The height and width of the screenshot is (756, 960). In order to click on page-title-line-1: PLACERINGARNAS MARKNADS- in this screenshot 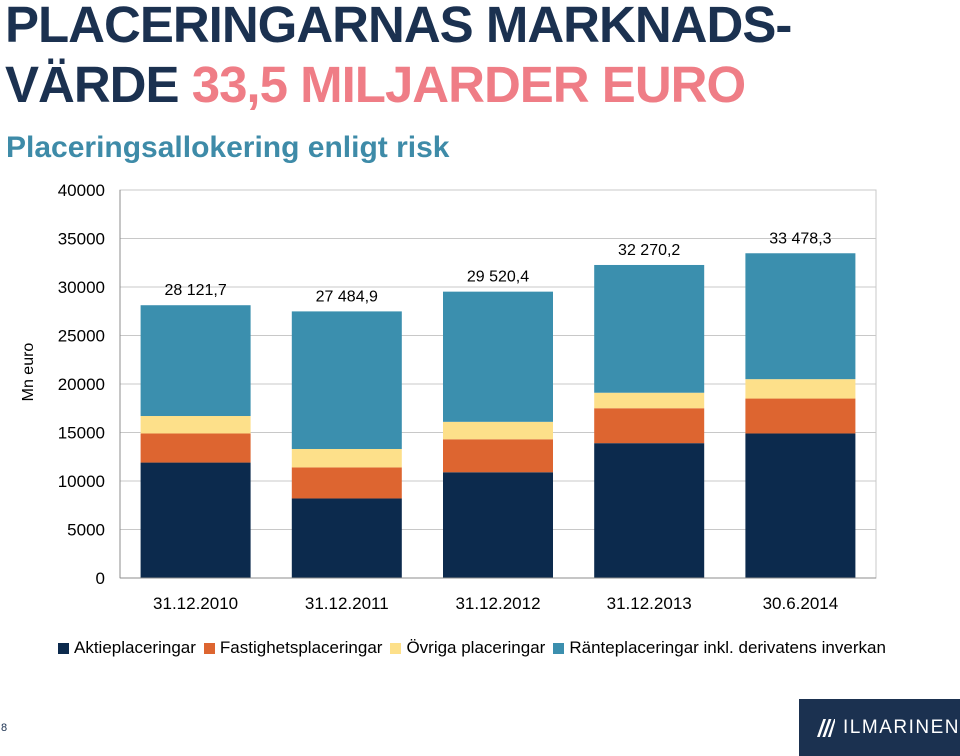, I will do `click(398, 26)`.